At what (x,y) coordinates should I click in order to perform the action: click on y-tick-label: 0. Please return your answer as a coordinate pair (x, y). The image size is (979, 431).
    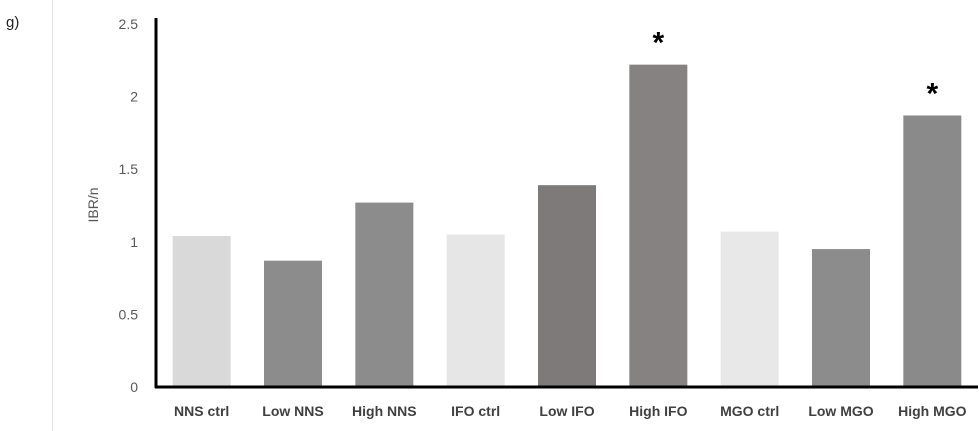
    Looking at the image, I should click on (134, 387).